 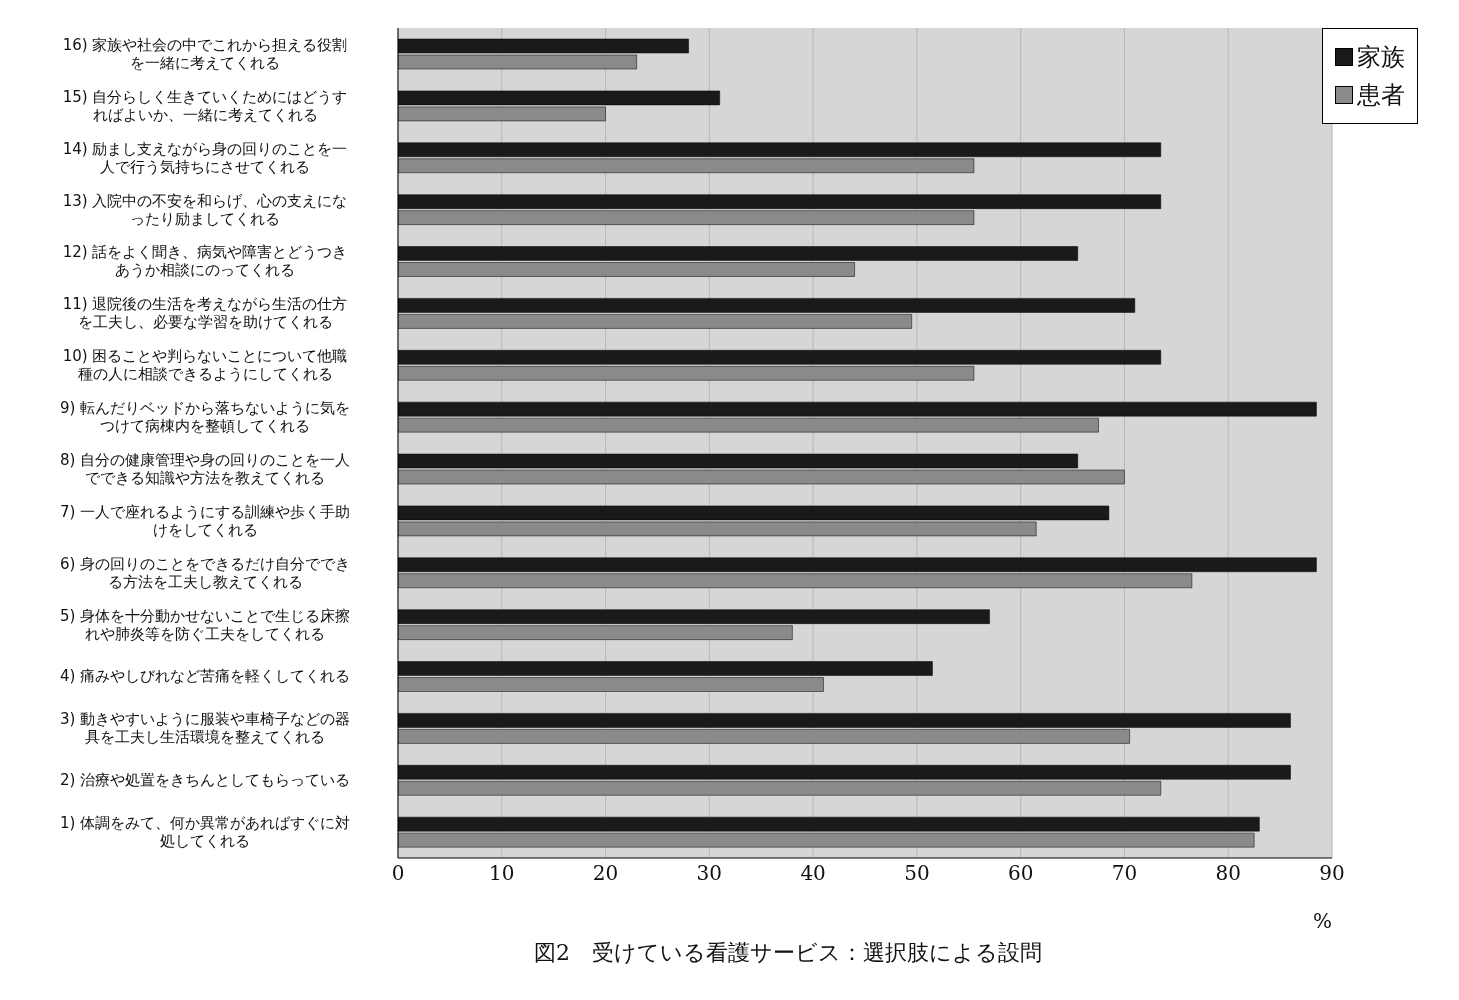 What do you see at coordinates (605, 873) in the screenshot?
I see `x-tick-label: 20` at bounding box center [605, 873].